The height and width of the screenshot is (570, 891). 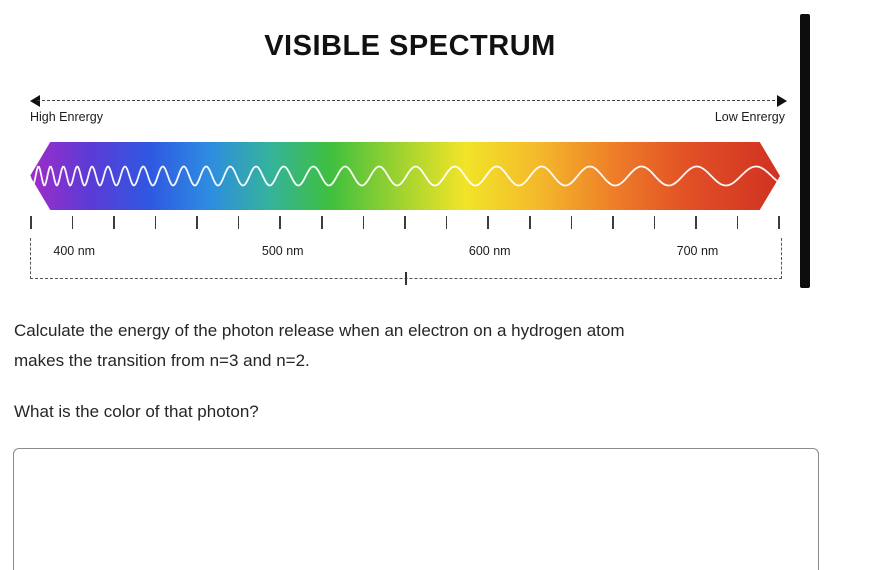 What do you see at coordinates (697, 251) in the screenshot?
I see `wavelength-label-700: 700 nm` at bounding box center [697, 251].